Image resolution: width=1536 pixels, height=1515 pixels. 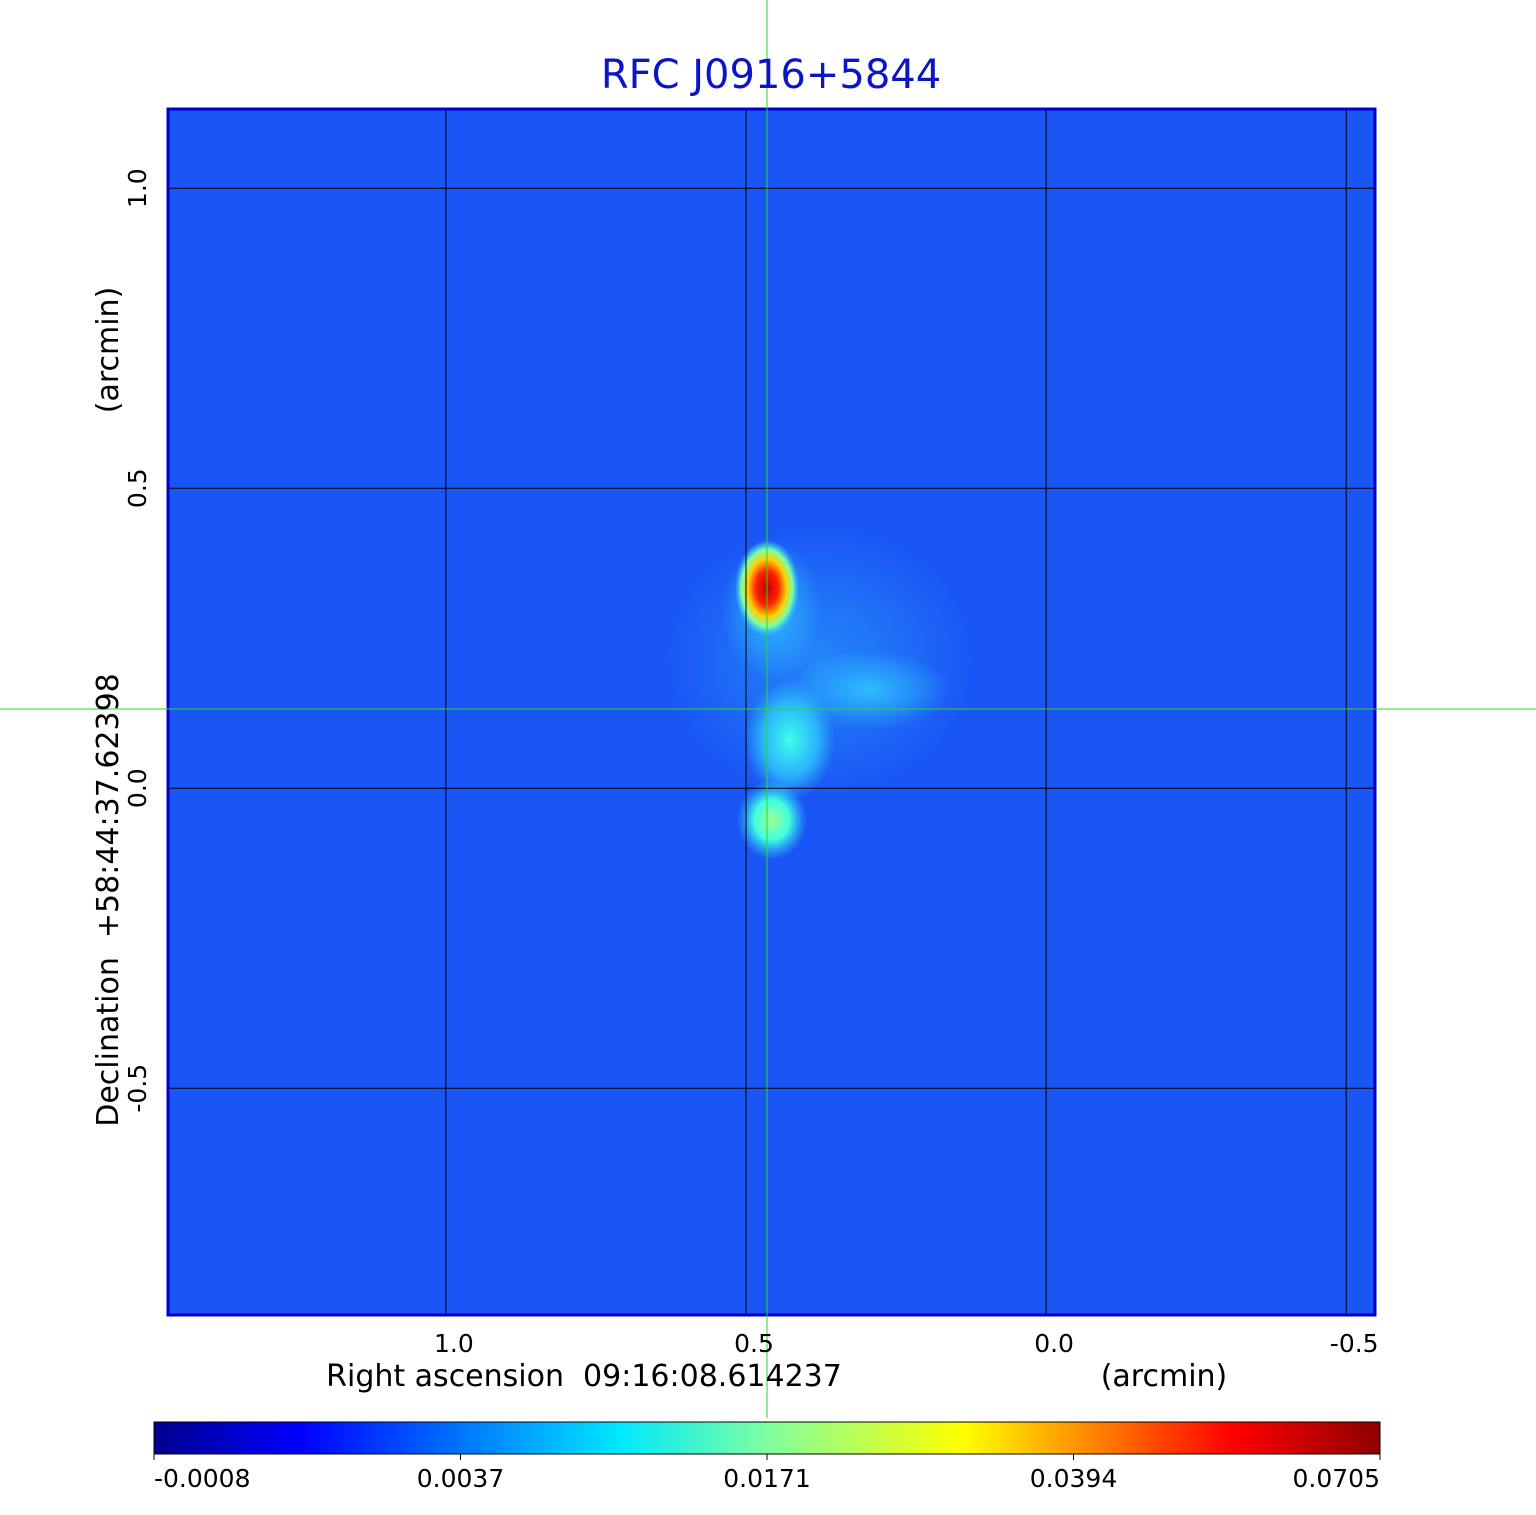 I want to click on y-axis-unit: (arcmin), so click(x=108, y=350).